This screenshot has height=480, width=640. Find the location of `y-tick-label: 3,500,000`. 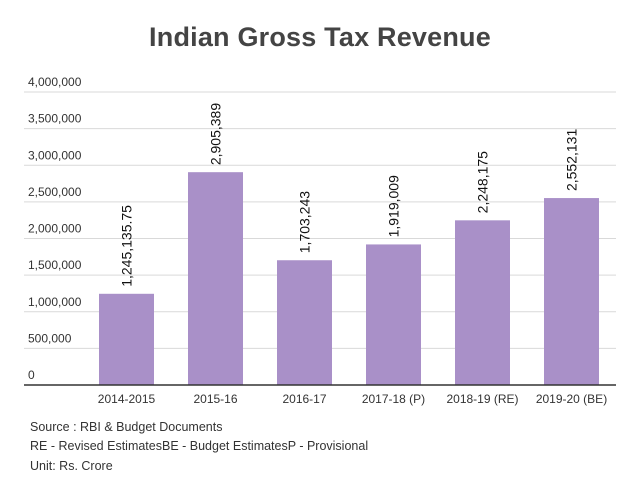

y-tick-label: 3,500,000 is located at coordinates (55, 119).